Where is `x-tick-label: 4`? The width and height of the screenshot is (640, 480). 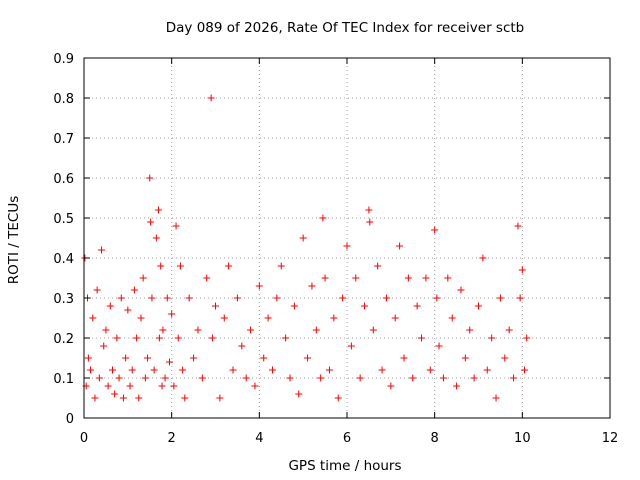 x-tick-label: 4 is located at coordinates (259, 438).